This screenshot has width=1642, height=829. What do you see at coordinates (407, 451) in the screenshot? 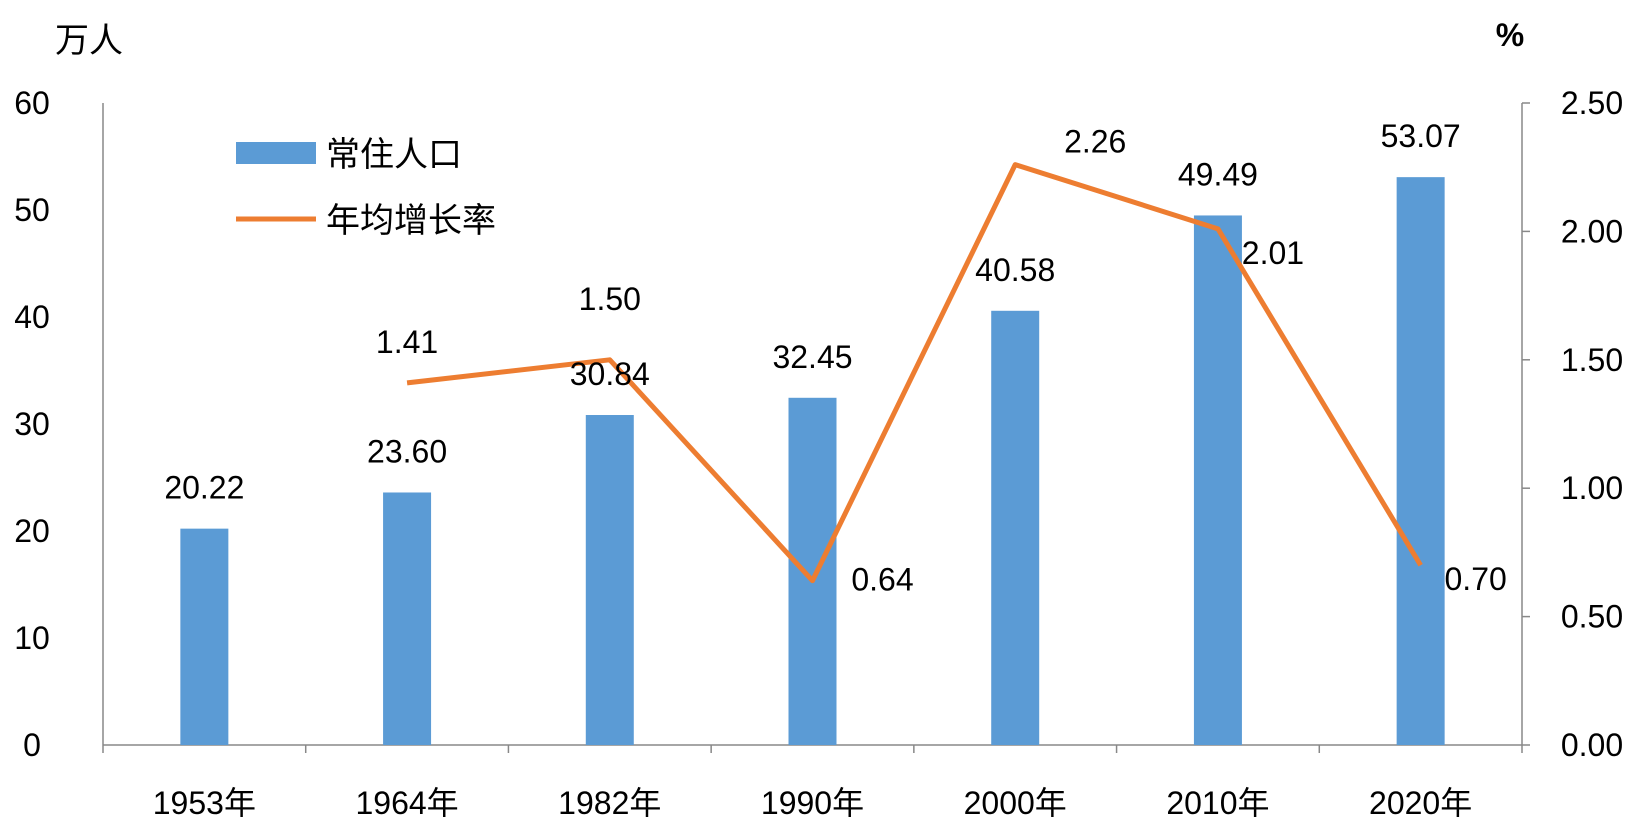
I see `population-data-label: 23.60` at bounding box center [407, 451].